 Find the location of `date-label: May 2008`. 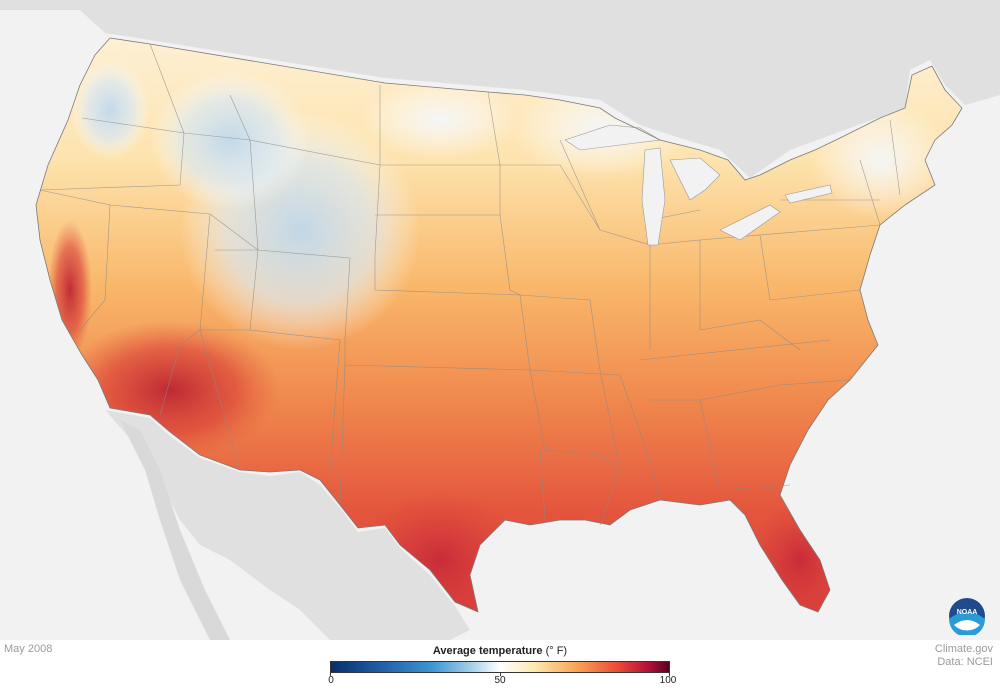

date-label: May 2008 is located at coordinates (28, 649).